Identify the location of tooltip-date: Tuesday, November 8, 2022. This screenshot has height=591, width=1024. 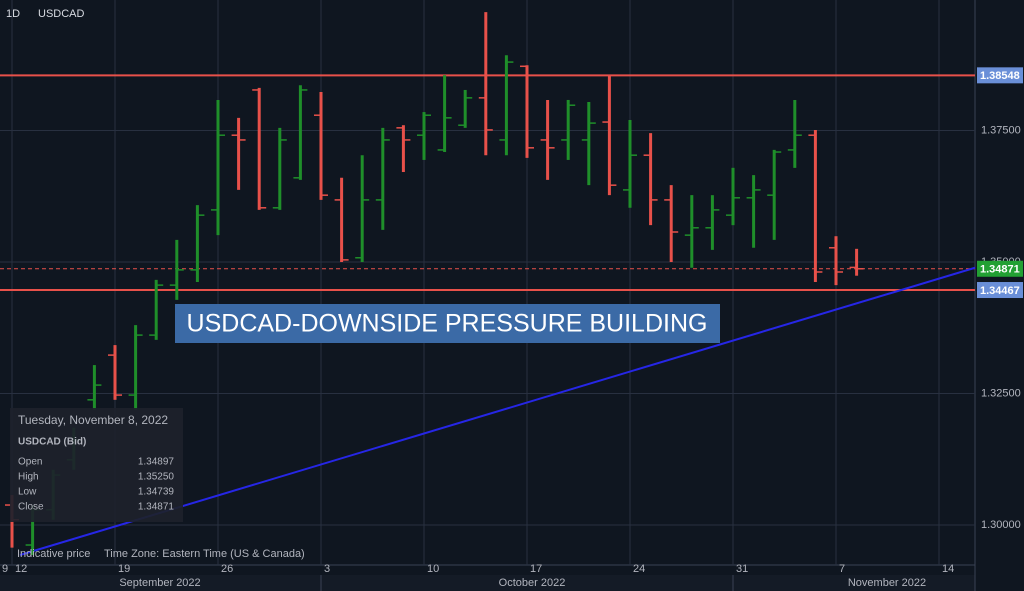
(93, 420).